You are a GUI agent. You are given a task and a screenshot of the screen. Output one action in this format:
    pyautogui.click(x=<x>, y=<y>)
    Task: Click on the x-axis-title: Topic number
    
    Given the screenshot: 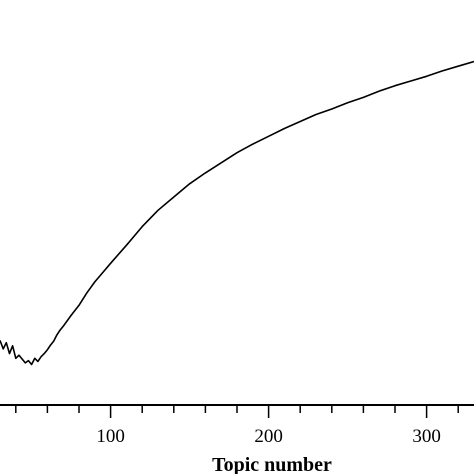 What is the action you would take?
    pyautogui.click(x=272, y=464)
    